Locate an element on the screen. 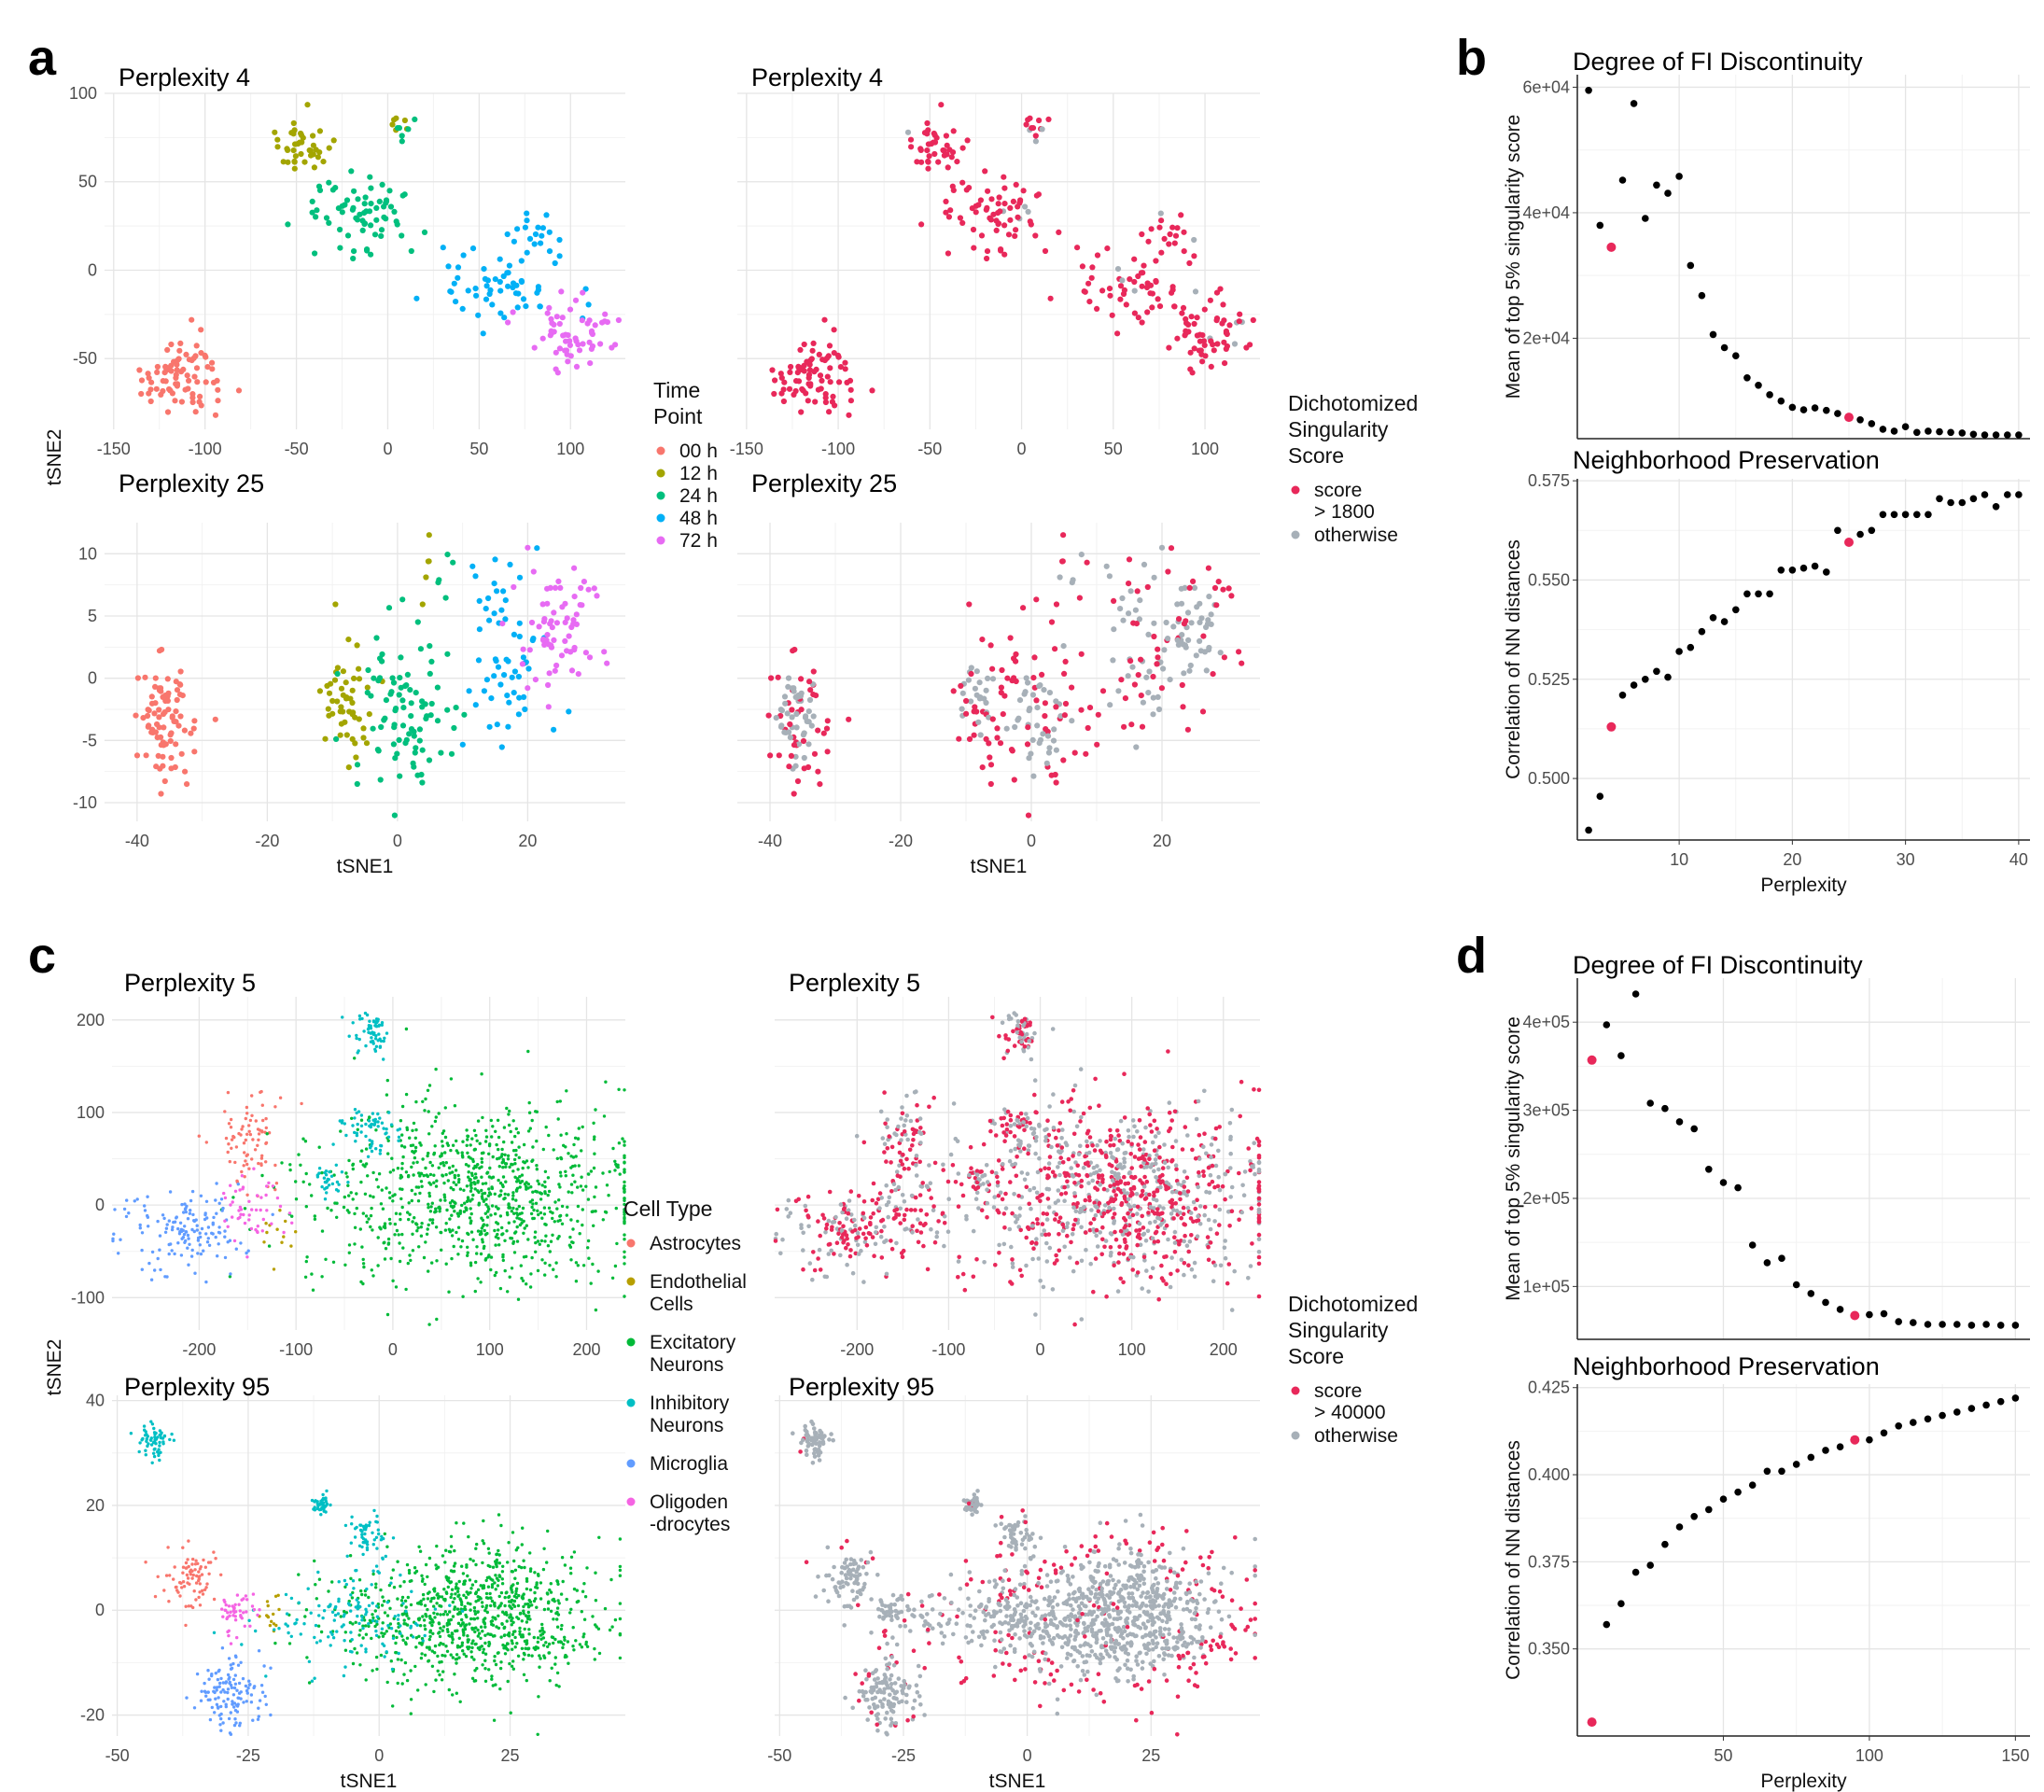 The image size is (2044, 1792). y-tick-label: 0 is located at coordinates (100, 1205).